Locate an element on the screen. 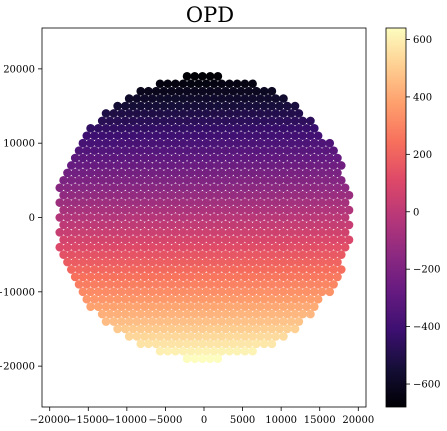  x-tick-label: 5000 is located at coordinates (242, 420).